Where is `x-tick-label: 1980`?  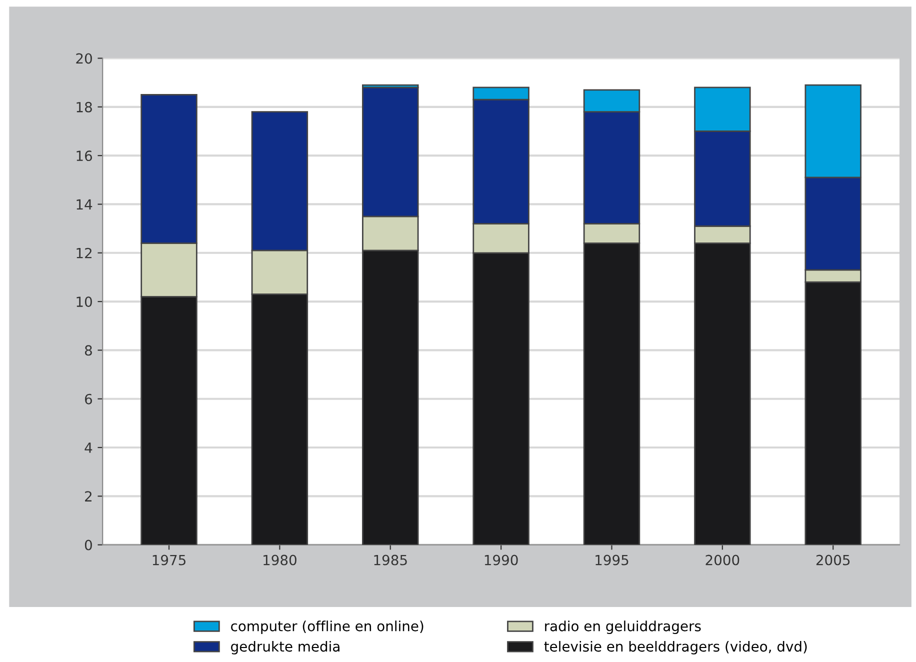 x-tick-label: 1980 is located at coordinates (280, 560).